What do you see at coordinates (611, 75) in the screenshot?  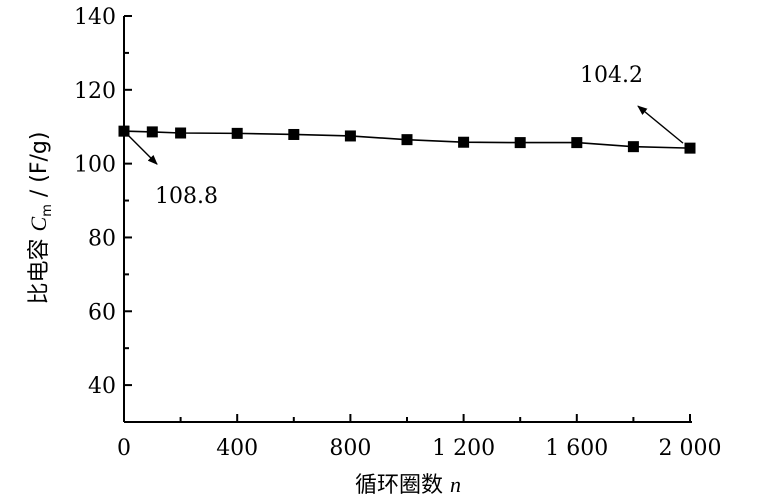 I see `annotation-label: 104.2` at bounding box center [611, 75].